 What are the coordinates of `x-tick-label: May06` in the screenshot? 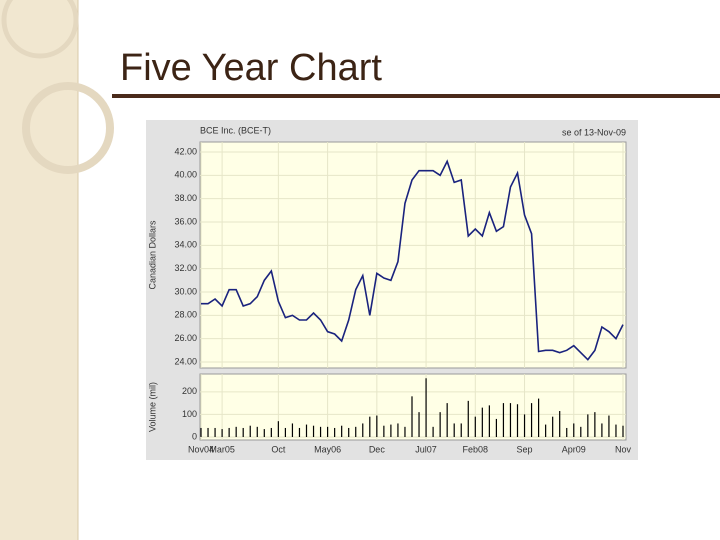 It's located at (327, 449).